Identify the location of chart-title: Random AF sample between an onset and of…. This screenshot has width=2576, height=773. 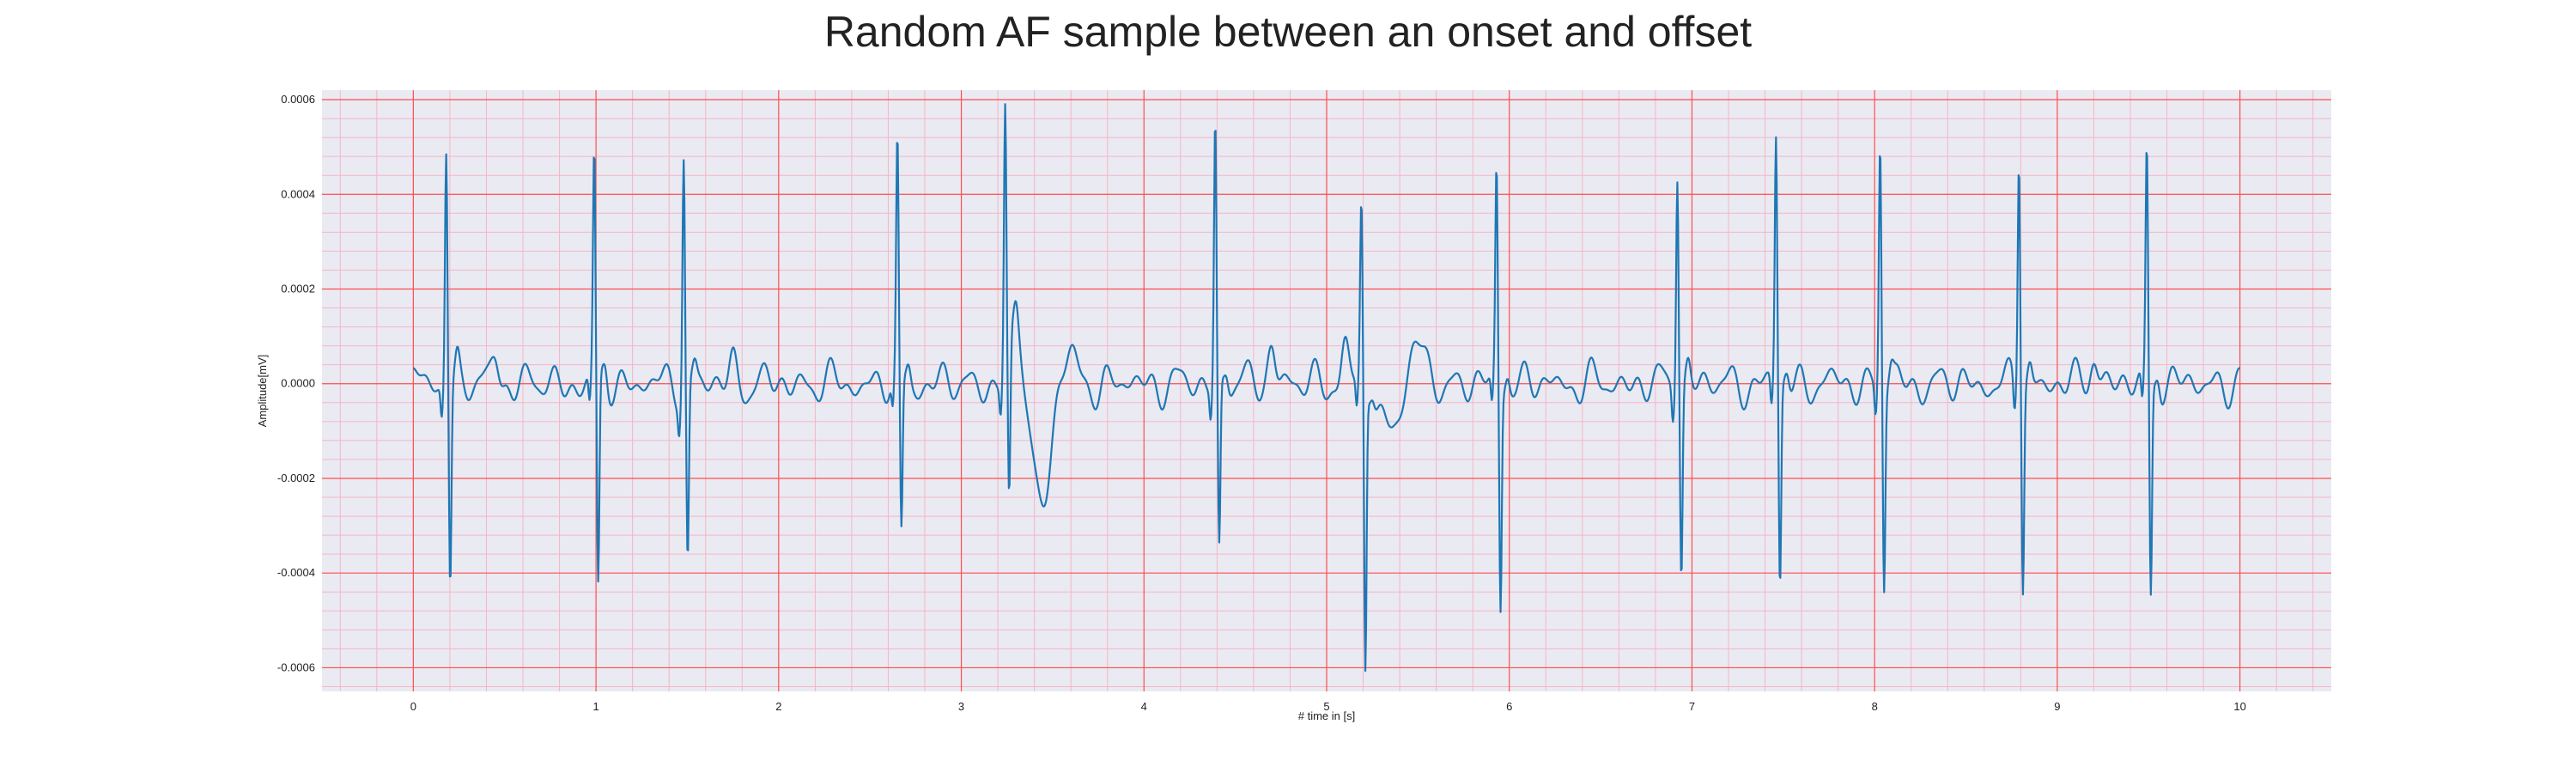
(1288, 32).